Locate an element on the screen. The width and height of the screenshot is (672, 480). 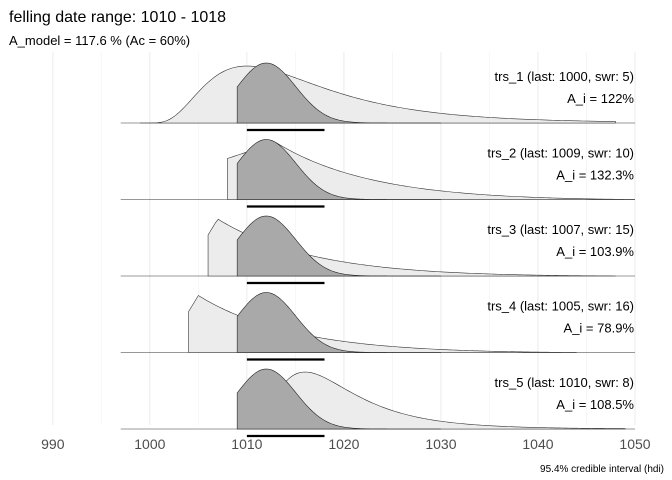
series-agreement-label: A_i = 103.9% is located at coordinates (595, 251).